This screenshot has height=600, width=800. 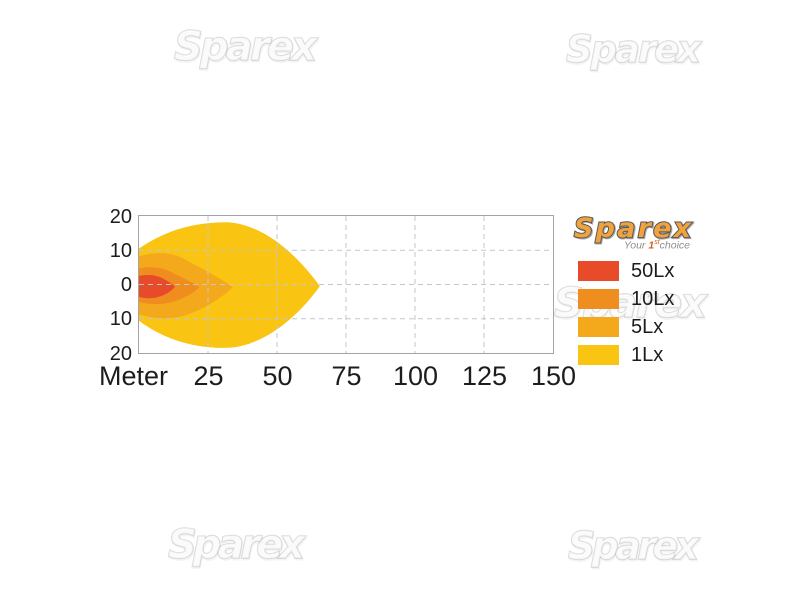 I want to click on beam-plot-area, so click(x=346, y=284).